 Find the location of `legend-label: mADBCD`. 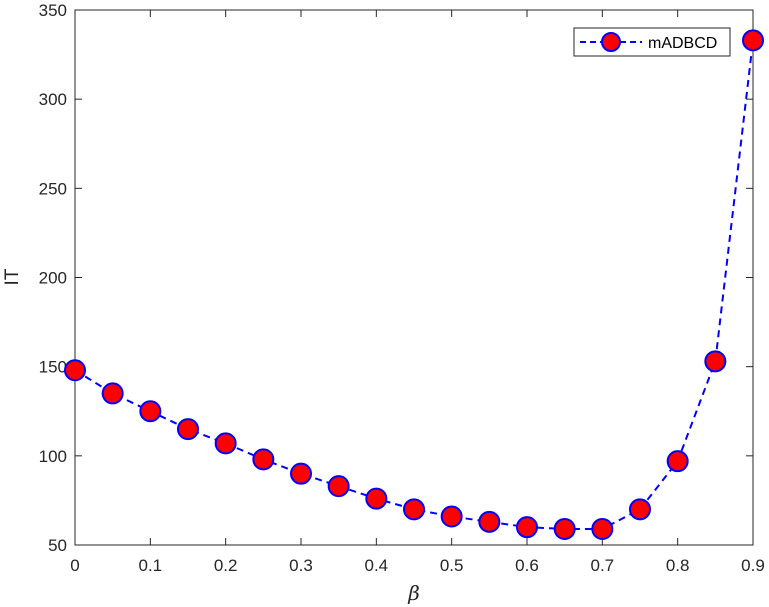

legend-label: mADBCD is located at coordinates (682, 43).